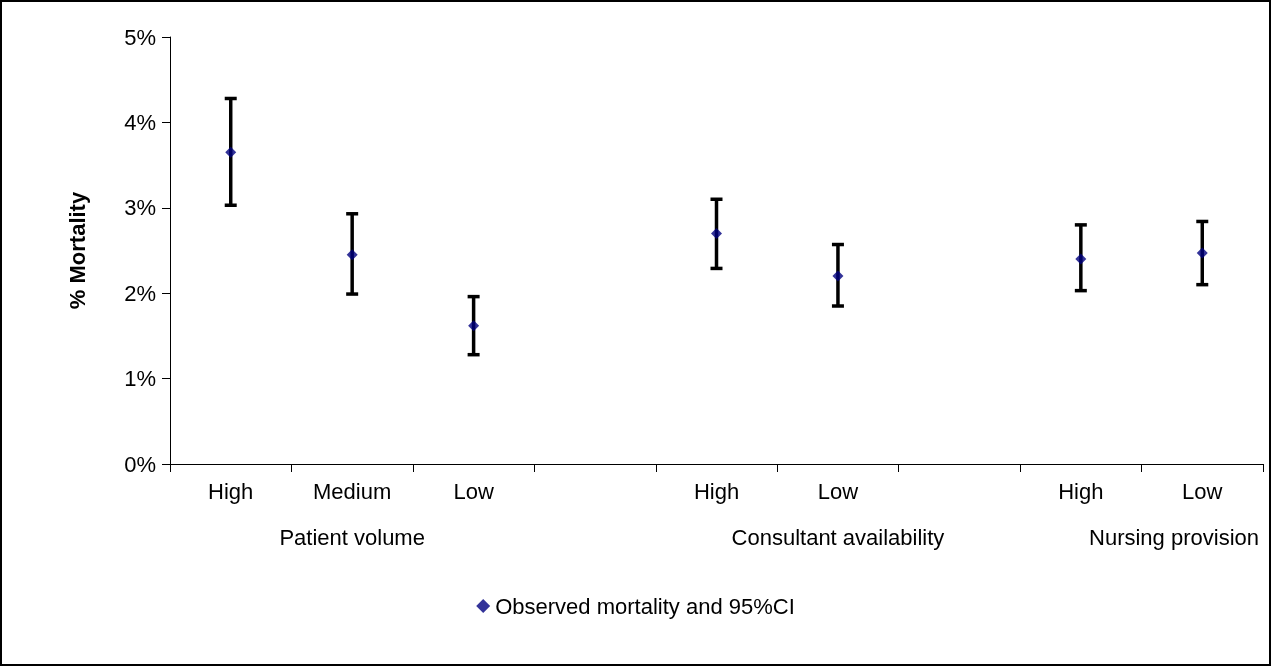 The width and height of the screenshot is (1271, 666). Describe the element at coordinates (140, 208) in the screenshot. I see `y-tick-label: 3%` at that location.